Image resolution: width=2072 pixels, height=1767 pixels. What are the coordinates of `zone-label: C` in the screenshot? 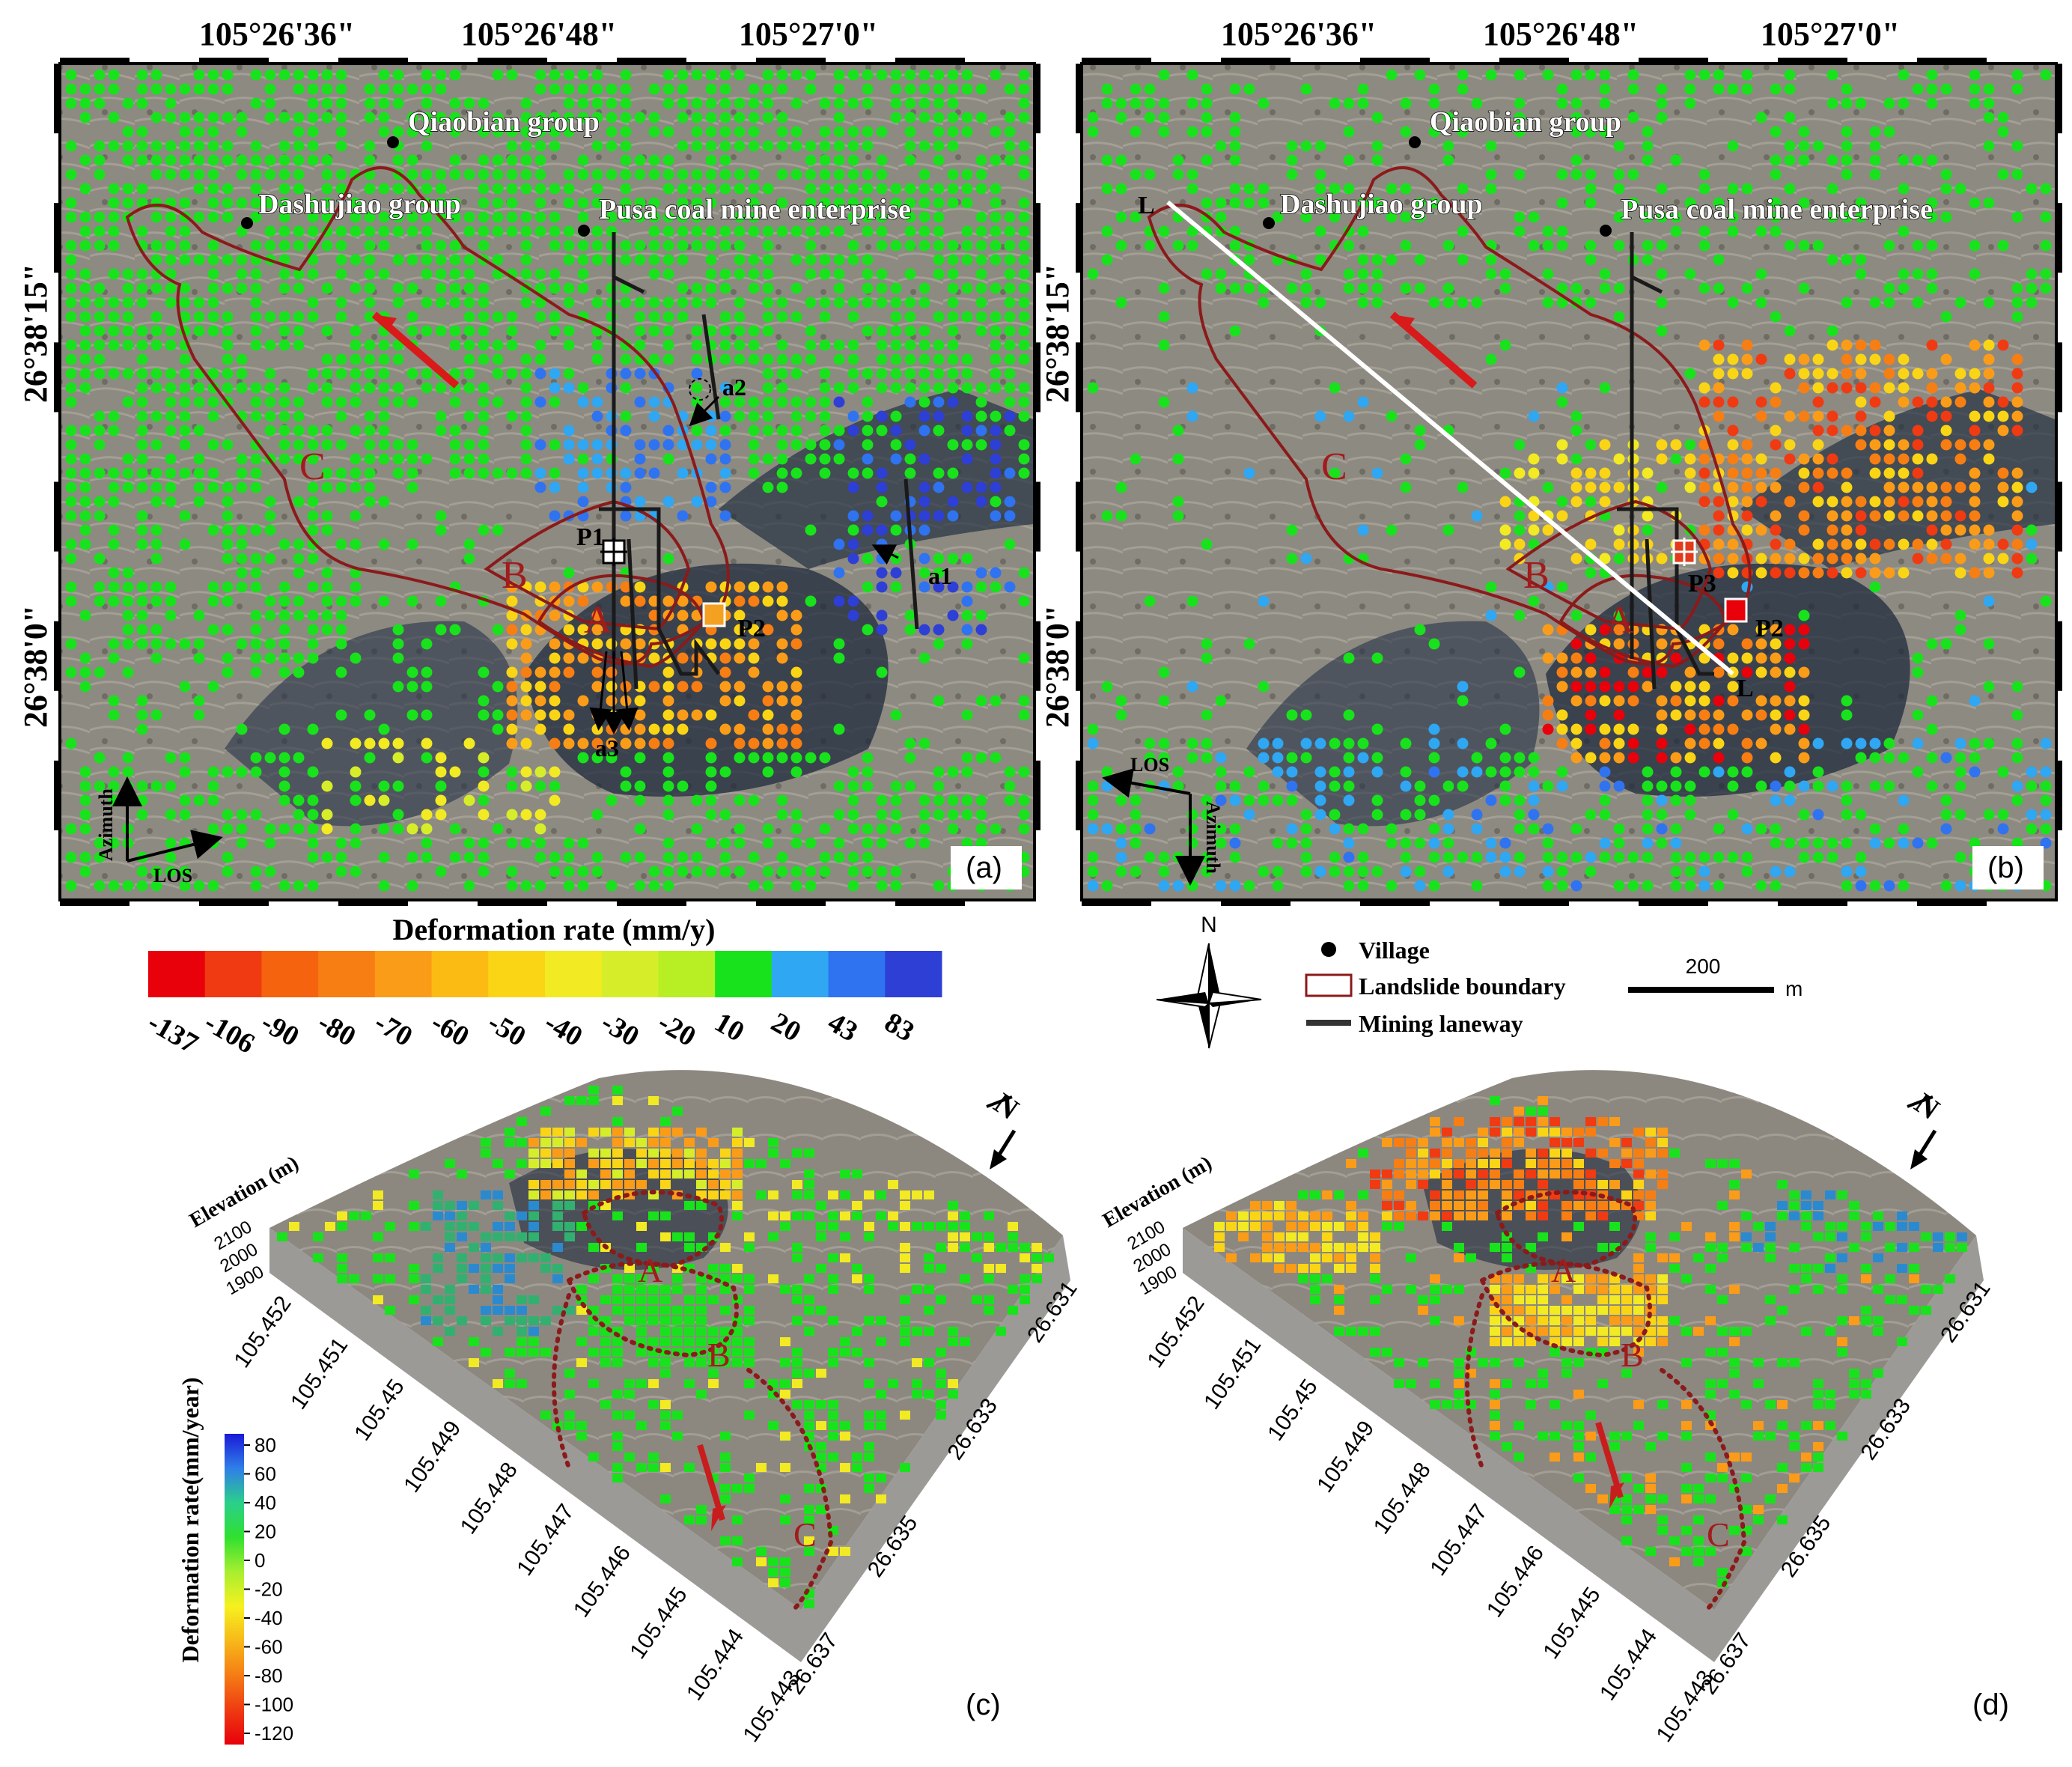 It's located at (313, 467).